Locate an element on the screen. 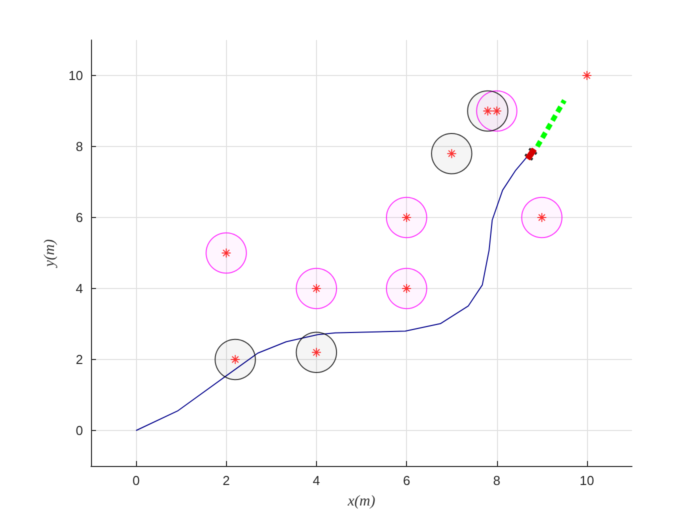  y-tick-label: 2 is located at coordinates (79, 359).